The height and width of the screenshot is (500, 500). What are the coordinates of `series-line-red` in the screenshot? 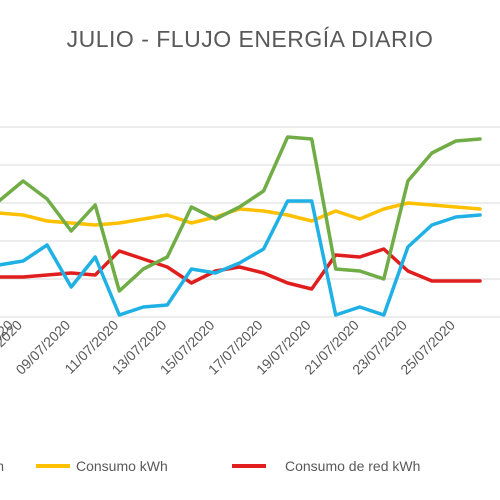 It's located at (241, 269).